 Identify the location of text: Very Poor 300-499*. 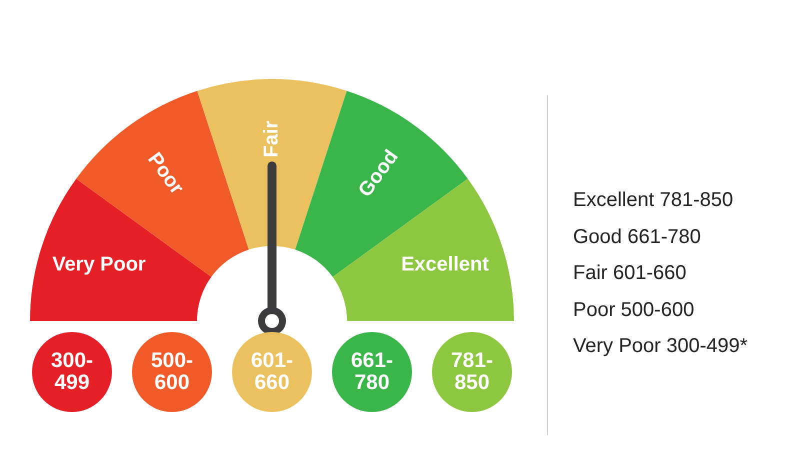
(660, 346).